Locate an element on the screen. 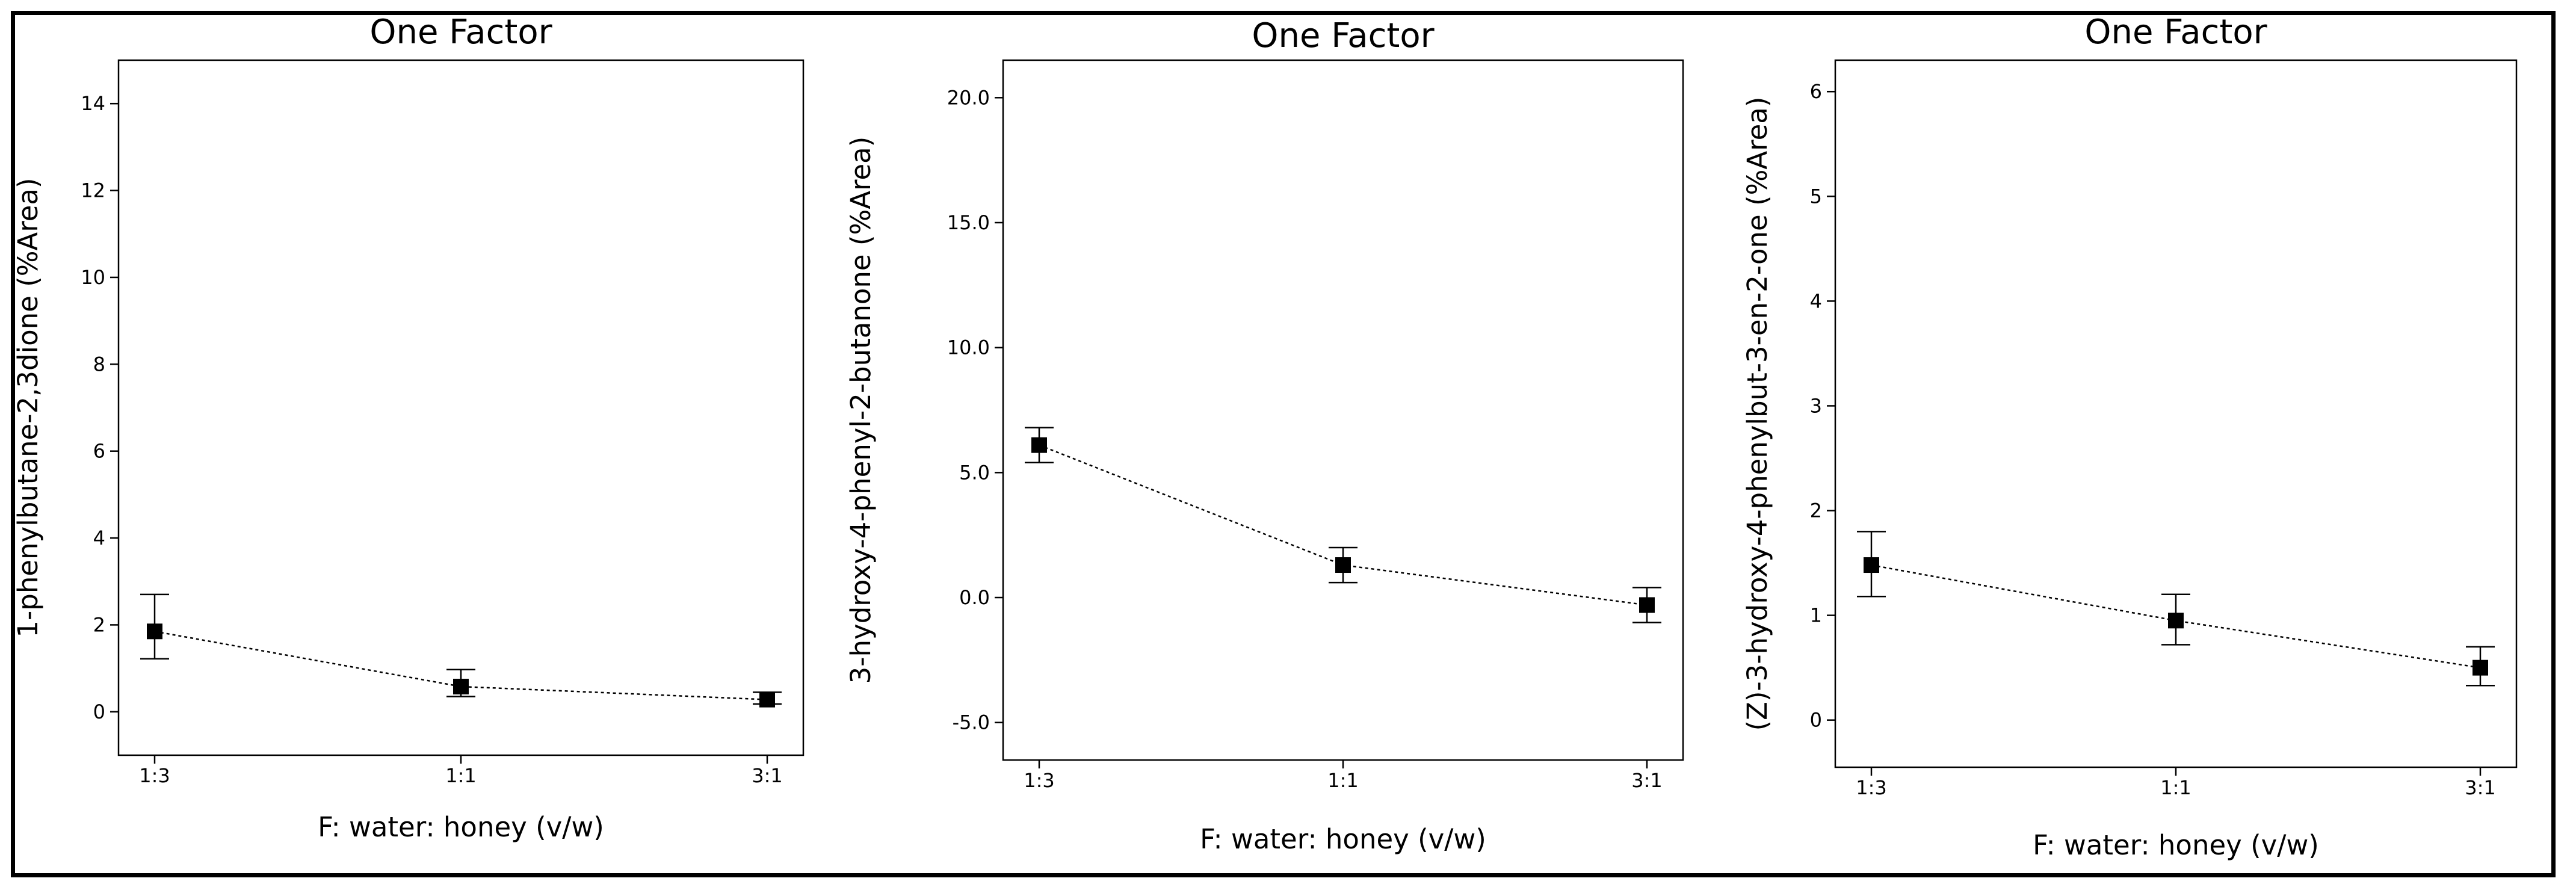 The width and height of the screenshot is (2576, 893). y-tick-label: 14 is located at coordinates (93, 103).